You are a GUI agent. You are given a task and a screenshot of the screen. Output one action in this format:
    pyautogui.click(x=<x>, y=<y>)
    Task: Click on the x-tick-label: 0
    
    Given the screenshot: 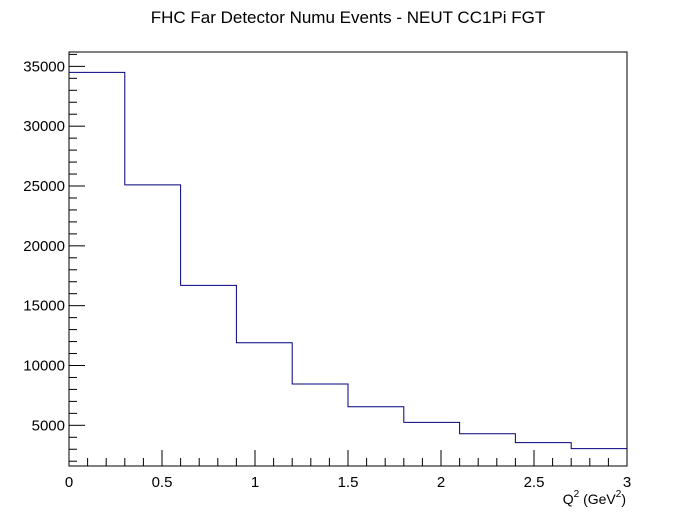 What is the action you would take?
    pyautogui.click(x=69, y=482)
    